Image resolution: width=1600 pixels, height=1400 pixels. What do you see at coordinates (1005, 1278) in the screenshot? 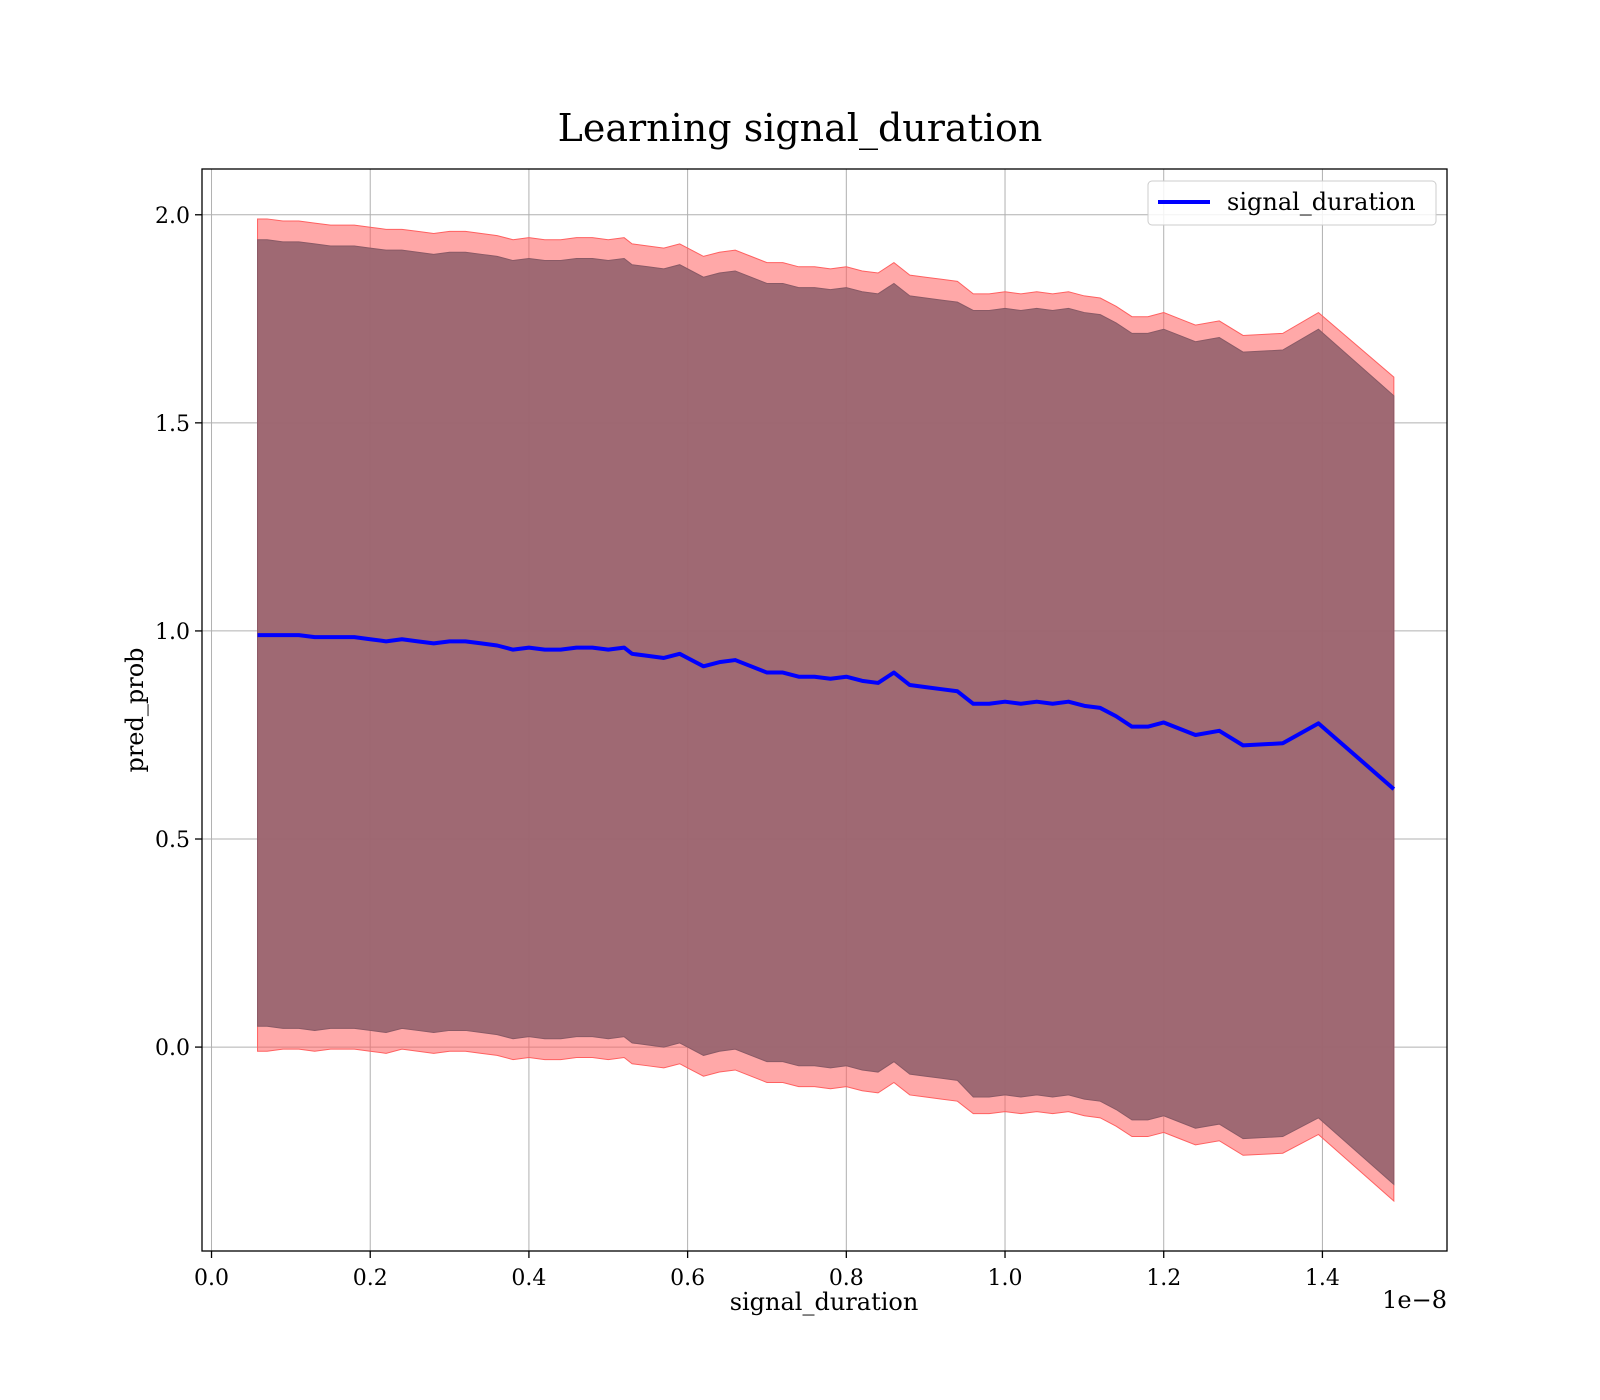
I see `x-tick-label: 1.0` at bounding box center [1005, 1278].